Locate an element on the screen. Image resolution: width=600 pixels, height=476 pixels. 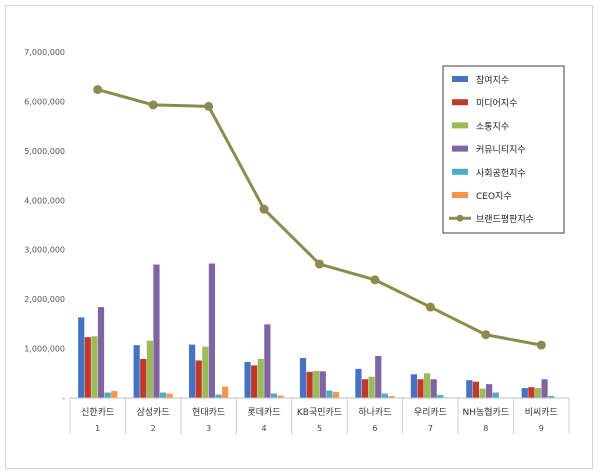
category-number: 1 is located at coordinates (97, 428).